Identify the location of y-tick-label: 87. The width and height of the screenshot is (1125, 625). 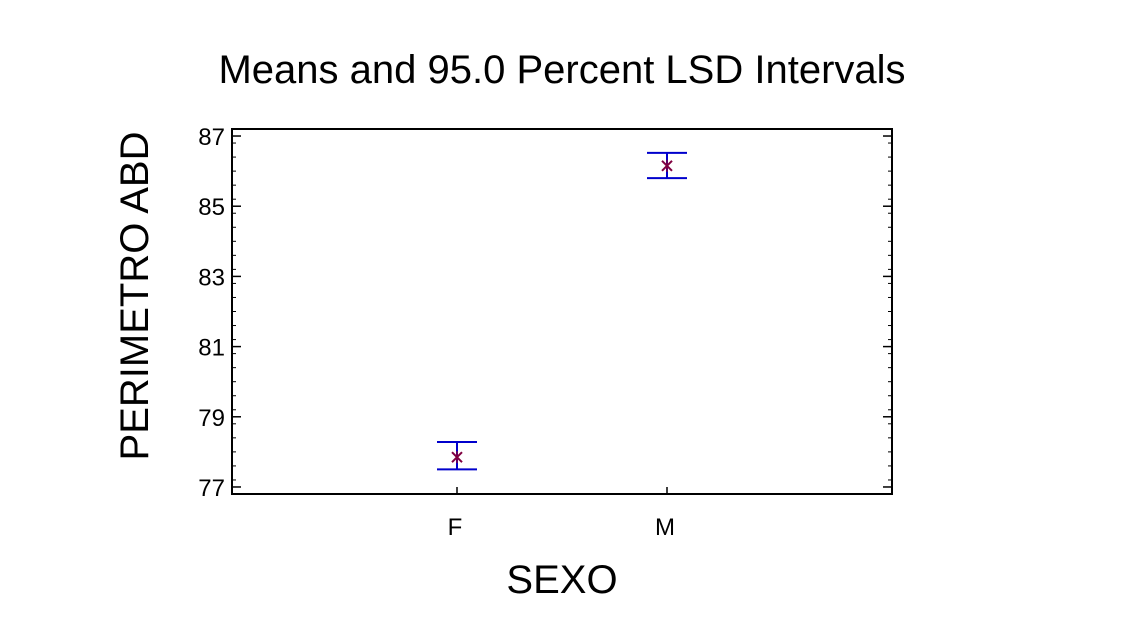
(211, 137).